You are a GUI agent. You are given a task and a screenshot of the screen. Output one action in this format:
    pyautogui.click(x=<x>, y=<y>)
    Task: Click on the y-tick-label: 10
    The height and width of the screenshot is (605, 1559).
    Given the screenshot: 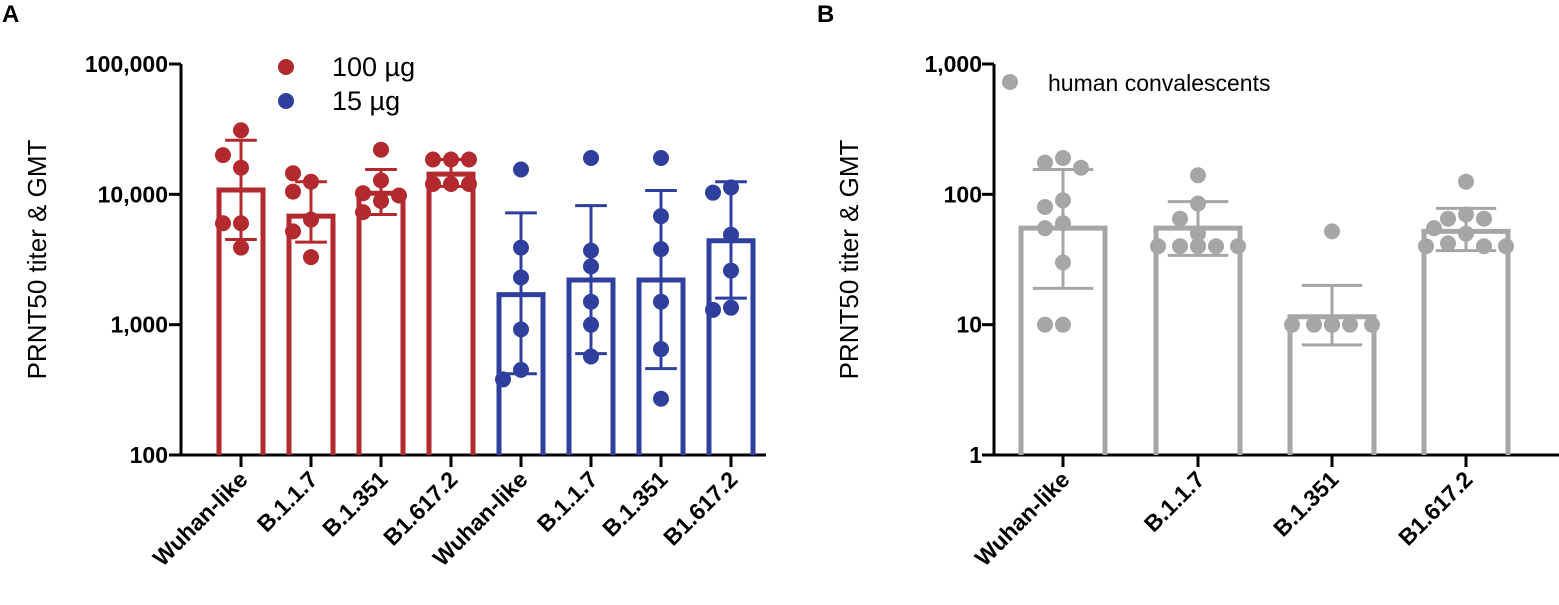 What is the action you would take?
    pyautogui.click(x=969, y=325)
    